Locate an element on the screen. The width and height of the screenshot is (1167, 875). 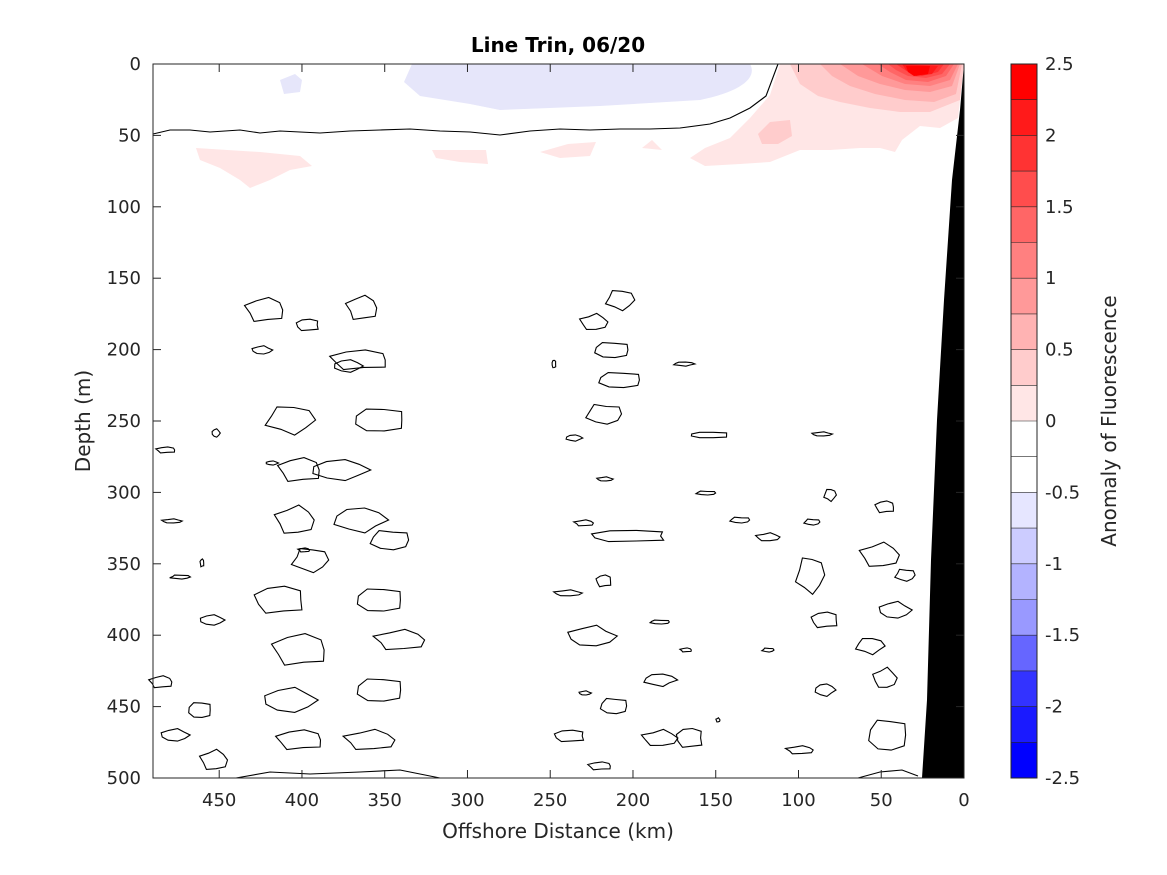
y-tick-label: 300 is located at coordinates (124, 492).